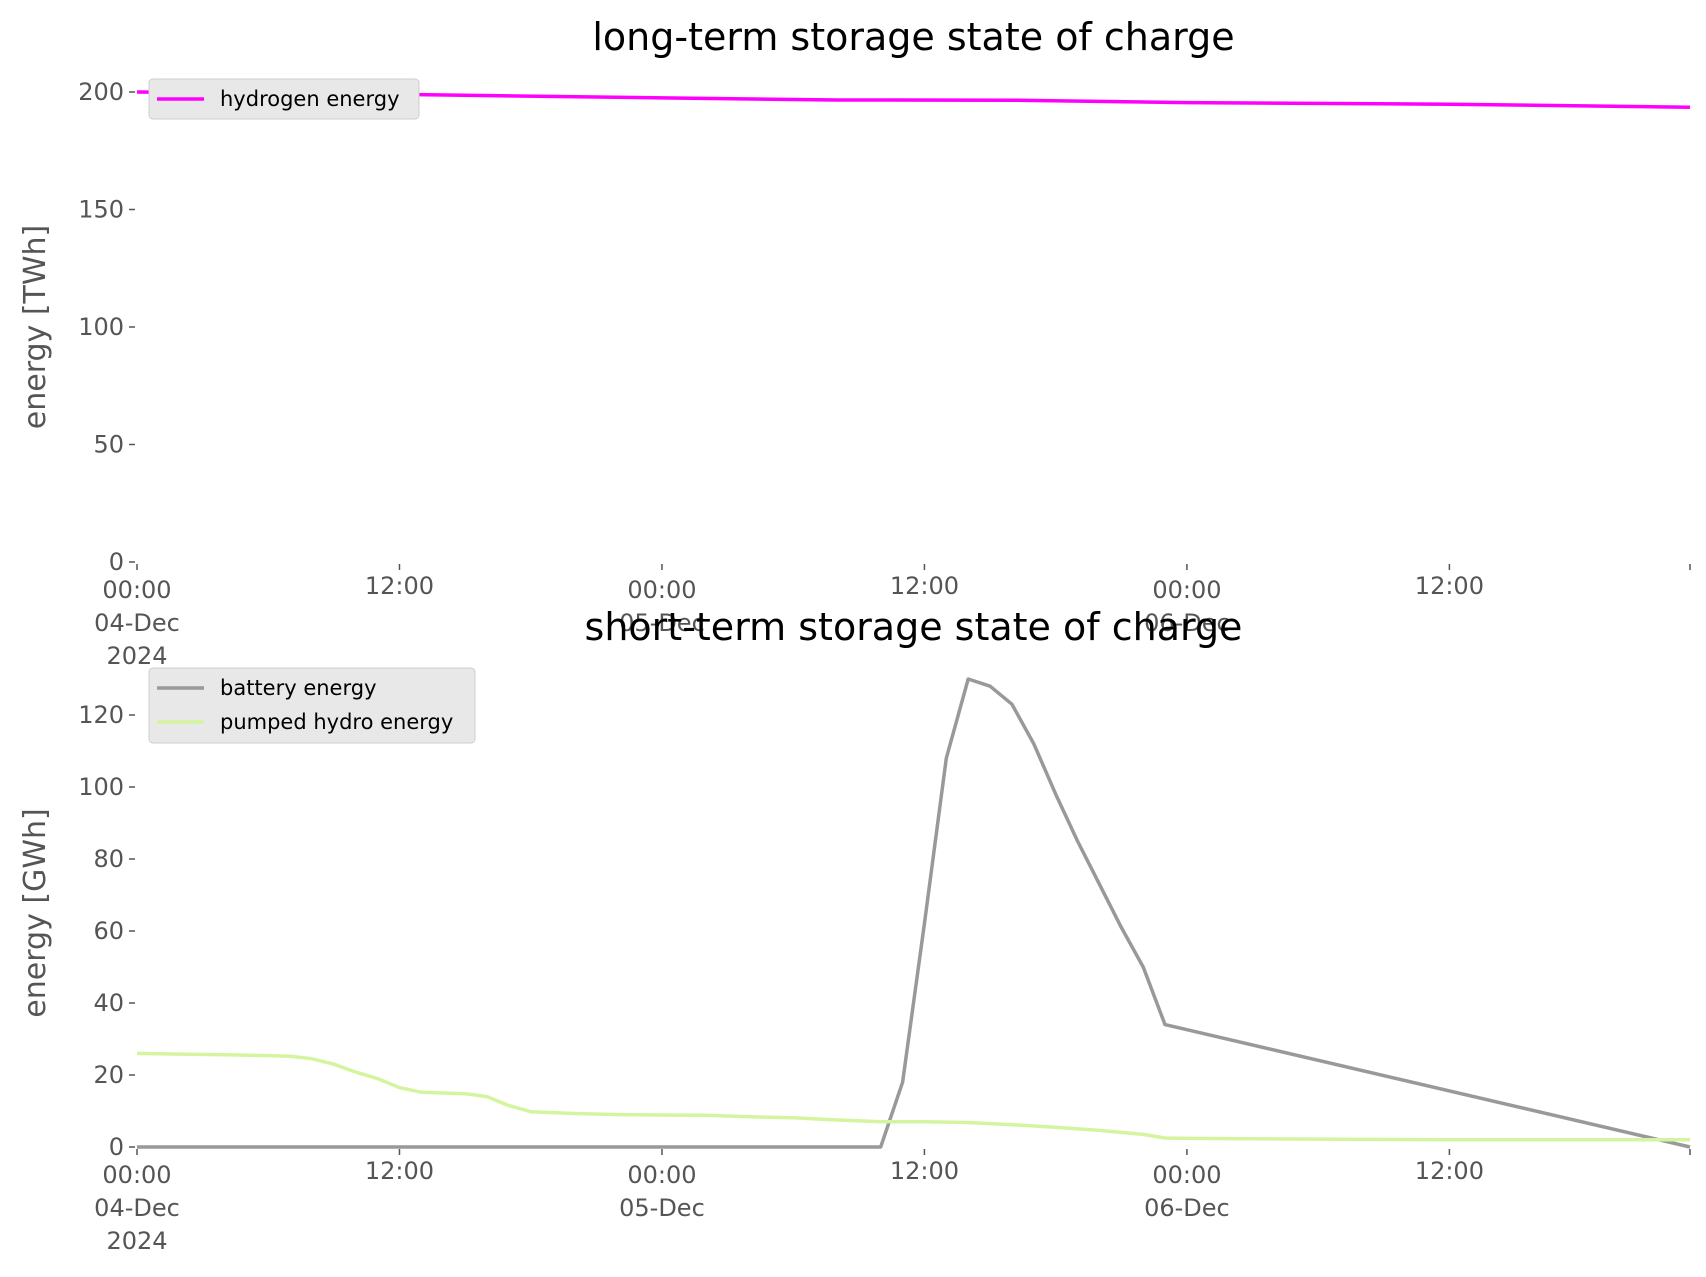 Image resolution: width=1706 pixels, height=1277 pixels. What do you see at coordinates (914, 627) in the screenshot?
I see `chart-title: short-term storage state of charge` at bounding box center [914, 627].